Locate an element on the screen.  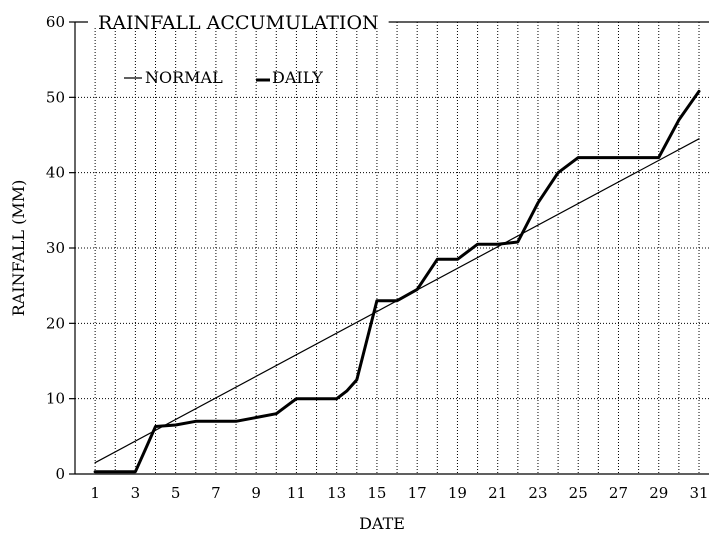
x-tick-label-17: 17 is located at coordinates (417, 493).